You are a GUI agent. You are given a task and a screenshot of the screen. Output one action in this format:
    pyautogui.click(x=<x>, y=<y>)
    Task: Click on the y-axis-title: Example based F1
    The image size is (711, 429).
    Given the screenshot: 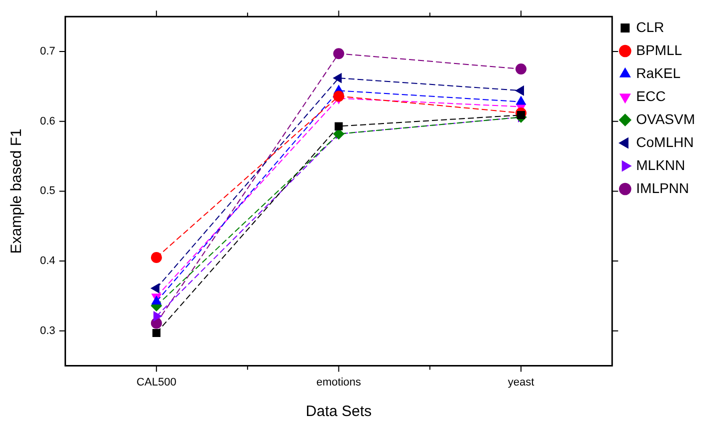 What is the action you would take?
    pyautogui.click(x=17, y=191)
    